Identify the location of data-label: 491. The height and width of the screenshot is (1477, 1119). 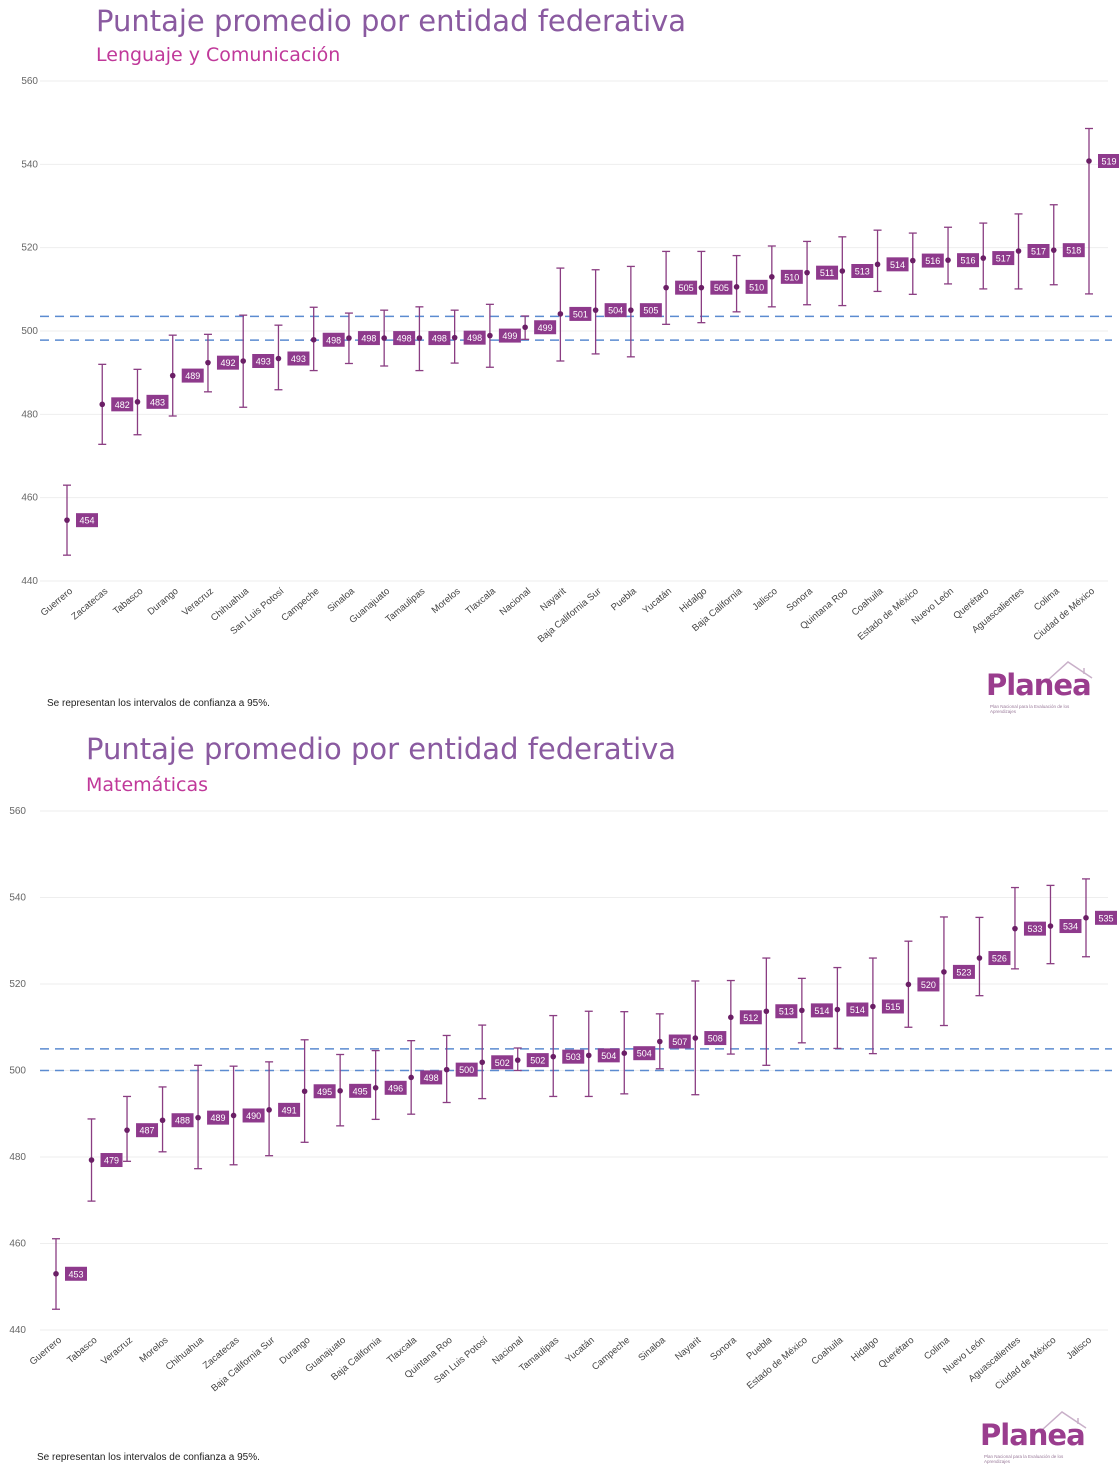
(289, 1110).